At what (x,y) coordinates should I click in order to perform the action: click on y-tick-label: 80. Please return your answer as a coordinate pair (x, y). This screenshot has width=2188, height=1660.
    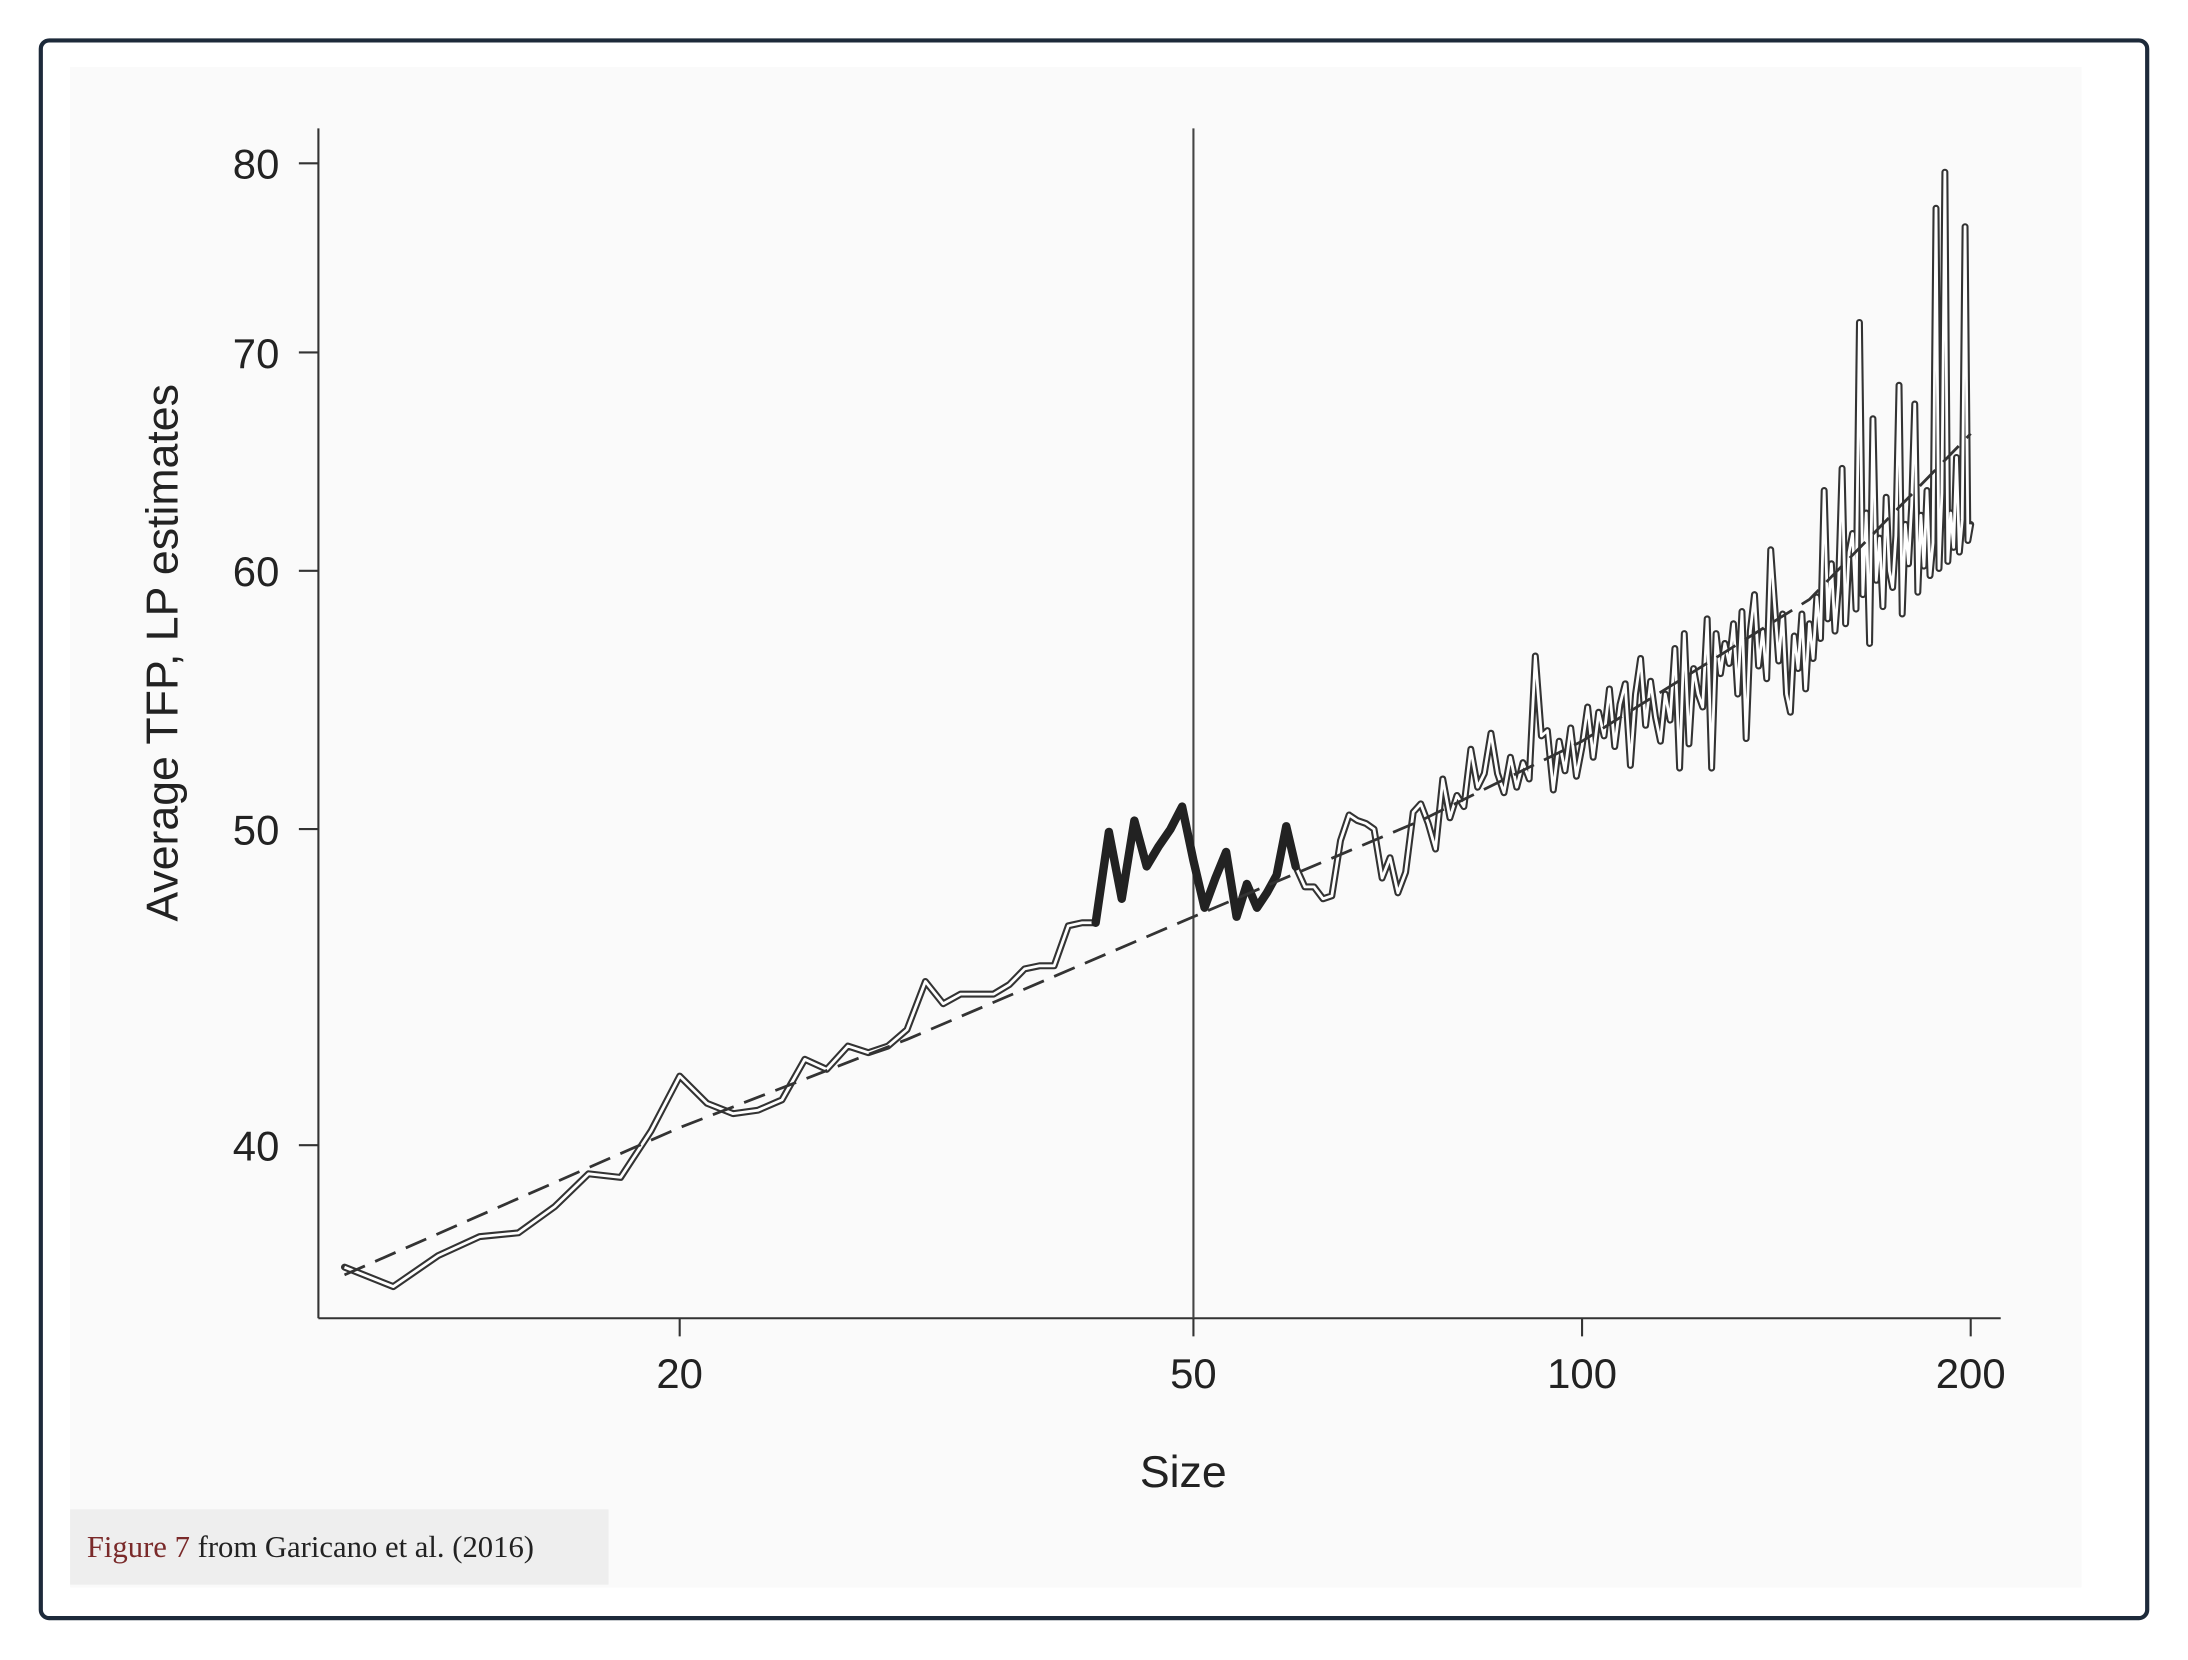
    Looking at the image, I should click on (256, 164).